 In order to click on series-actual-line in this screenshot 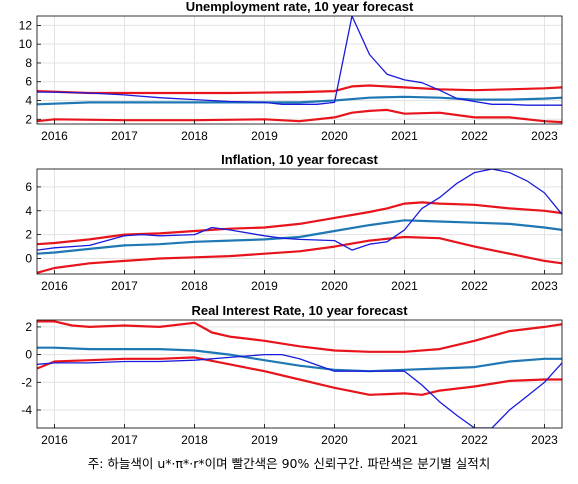, I will do `click(299, 390)`.